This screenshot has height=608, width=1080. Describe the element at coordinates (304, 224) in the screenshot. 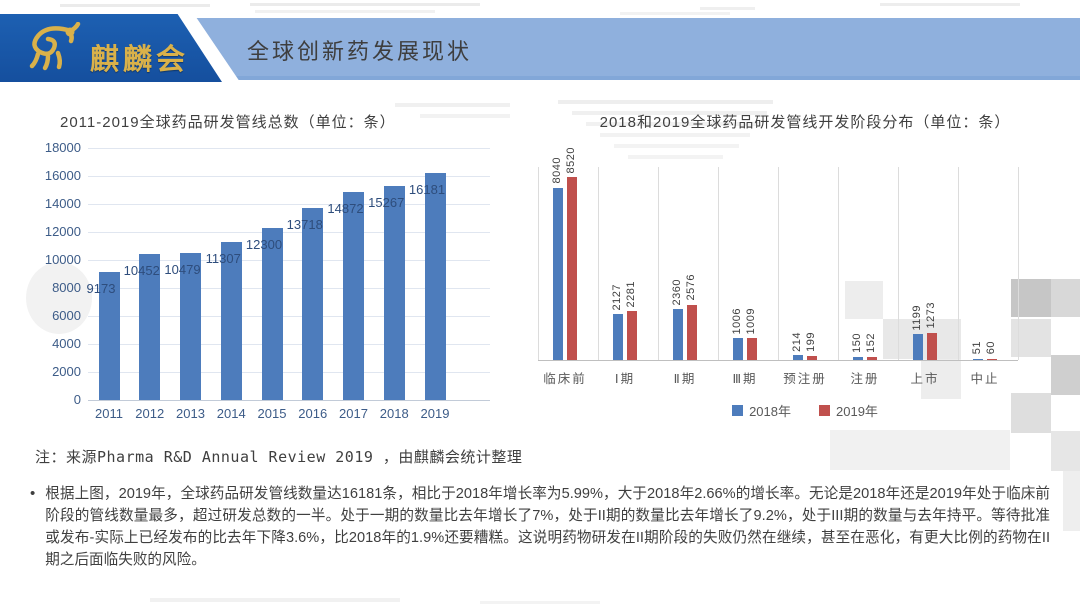

I see `bar-value-label: 13718` at that location.